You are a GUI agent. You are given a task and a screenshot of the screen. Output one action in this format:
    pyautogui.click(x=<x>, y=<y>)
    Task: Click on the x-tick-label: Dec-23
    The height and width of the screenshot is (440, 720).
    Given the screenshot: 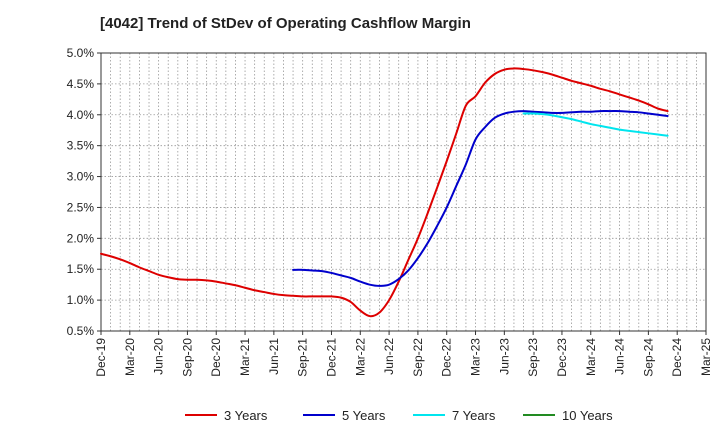 What is the action you would take?
    pyautogui.click(x=562, y=357)
    